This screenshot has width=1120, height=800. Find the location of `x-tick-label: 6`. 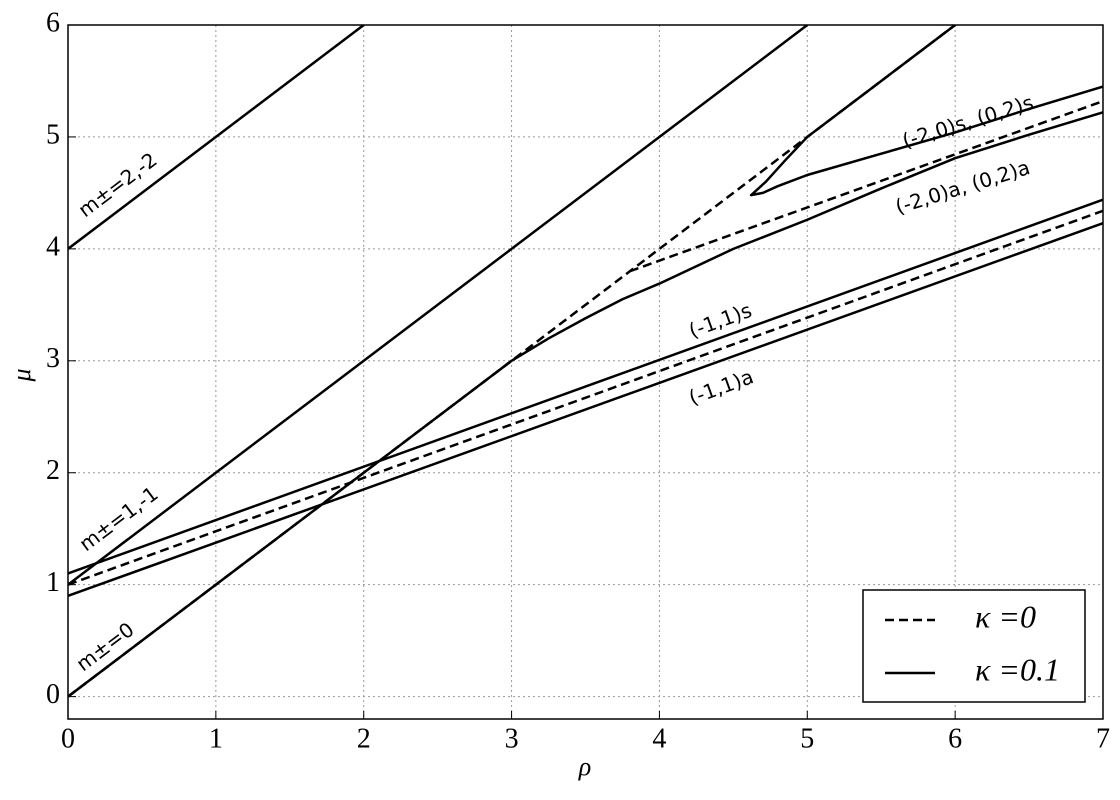

x-tick-label: 6 is located at coordinates (955, 738).